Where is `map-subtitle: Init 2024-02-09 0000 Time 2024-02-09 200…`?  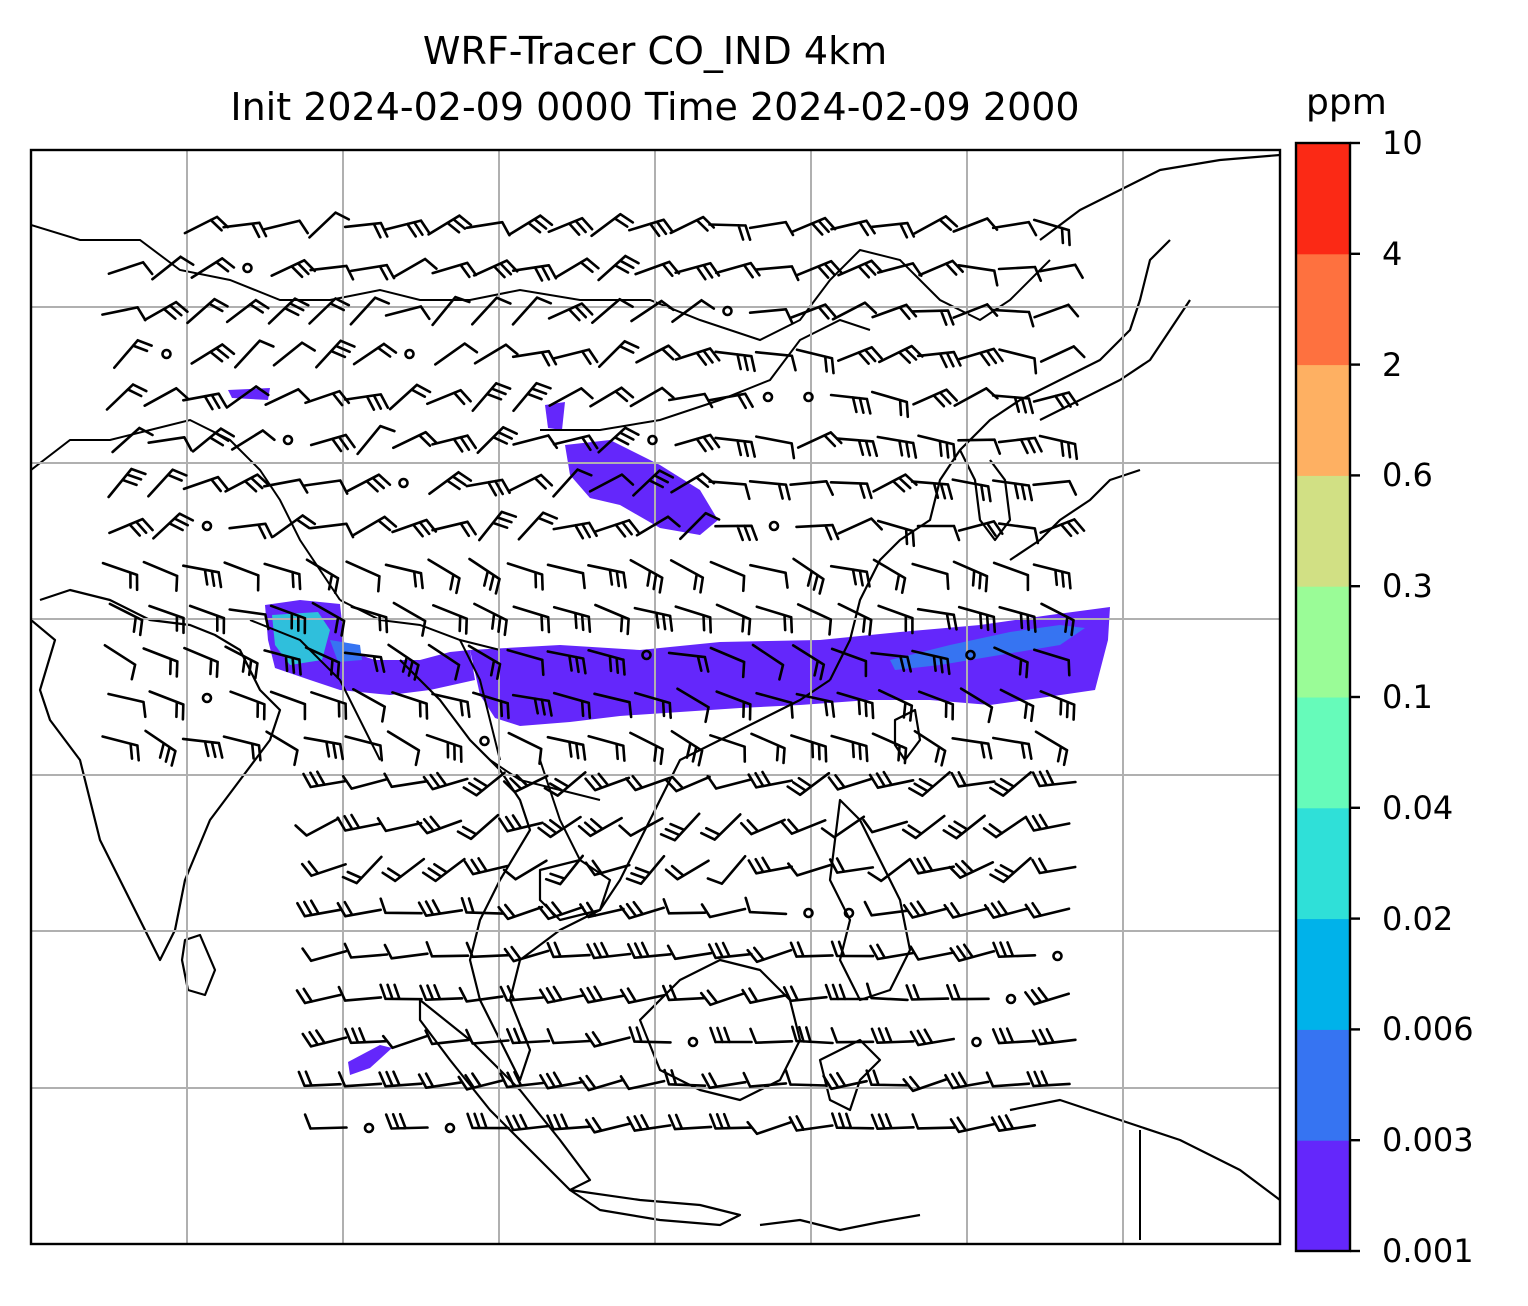 map-subtitle: Init 2024-02-09 0000 Time 2024-02-09 200… is located at coordinates (655, 107).